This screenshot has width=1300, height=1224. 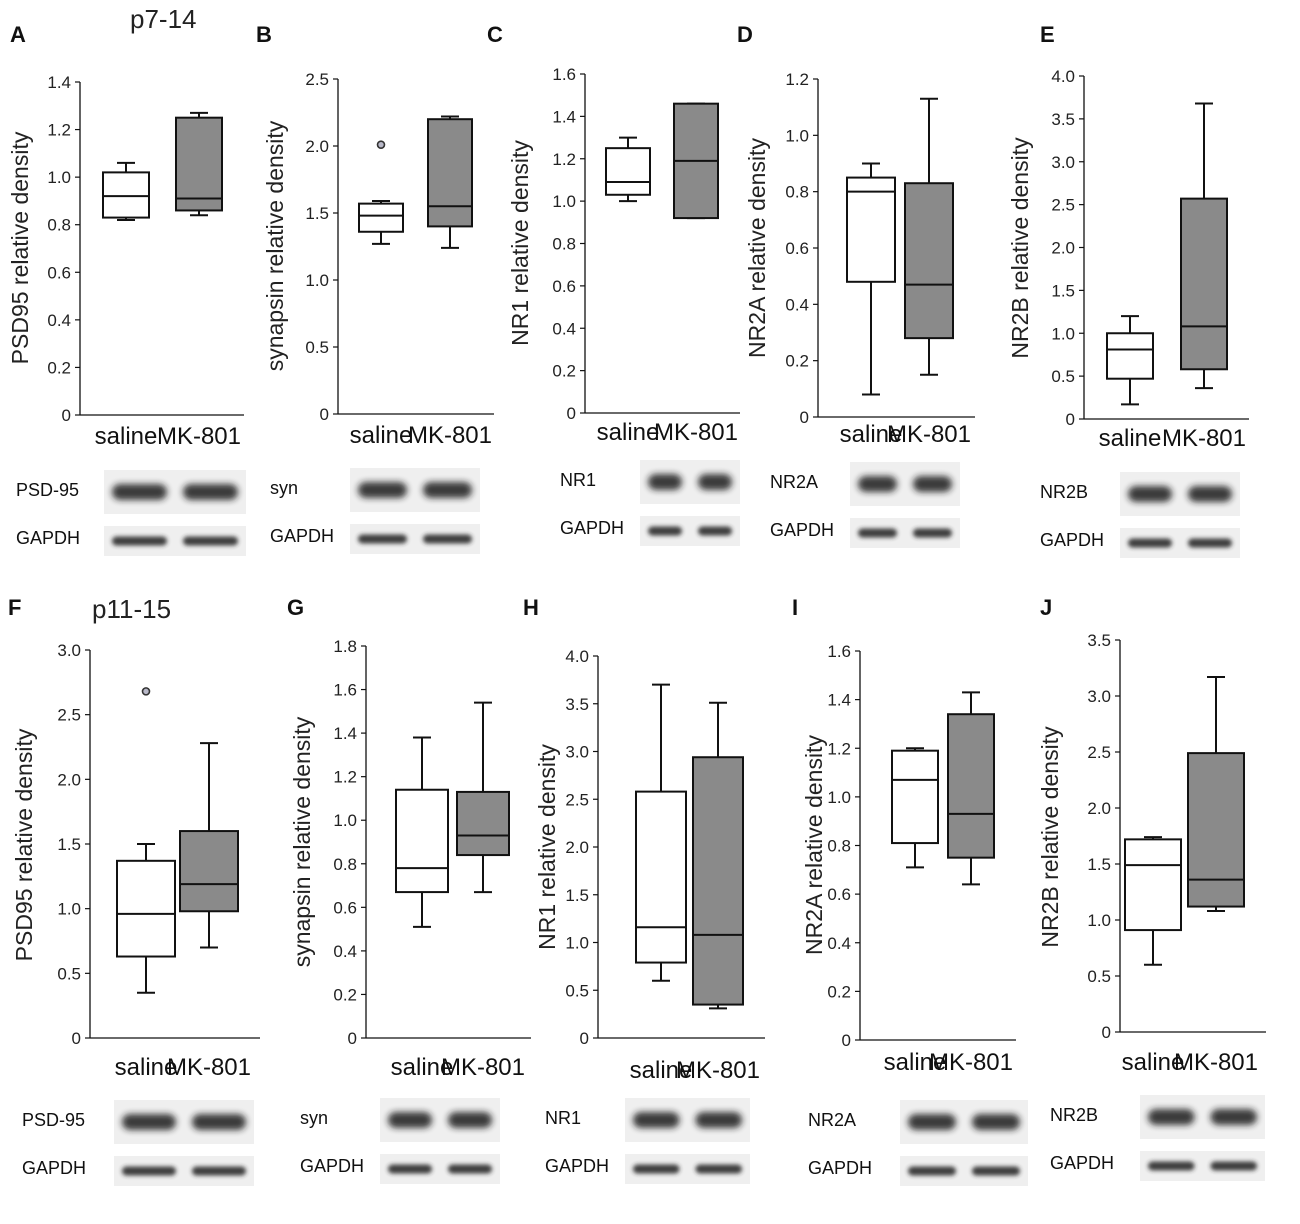 I want to click on panel-letter: C, so click(x=495, y=34).